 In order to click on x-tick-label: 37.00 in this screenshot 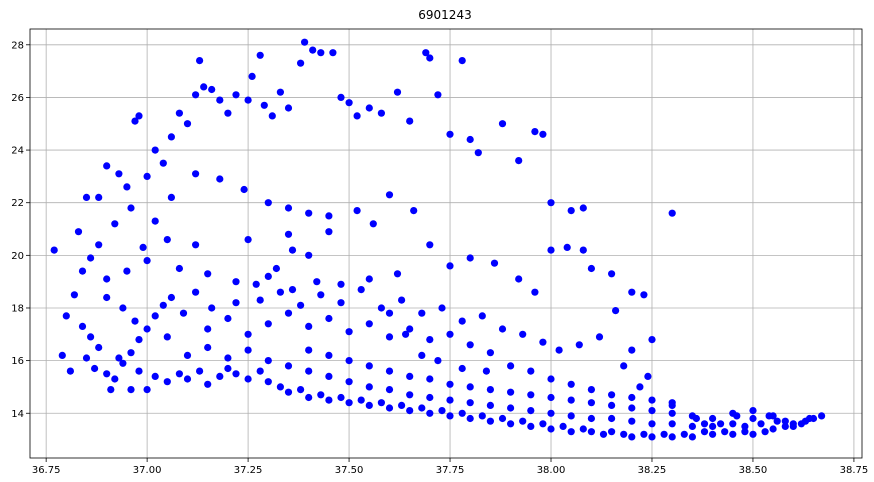, I will do `click(147, 470)`.